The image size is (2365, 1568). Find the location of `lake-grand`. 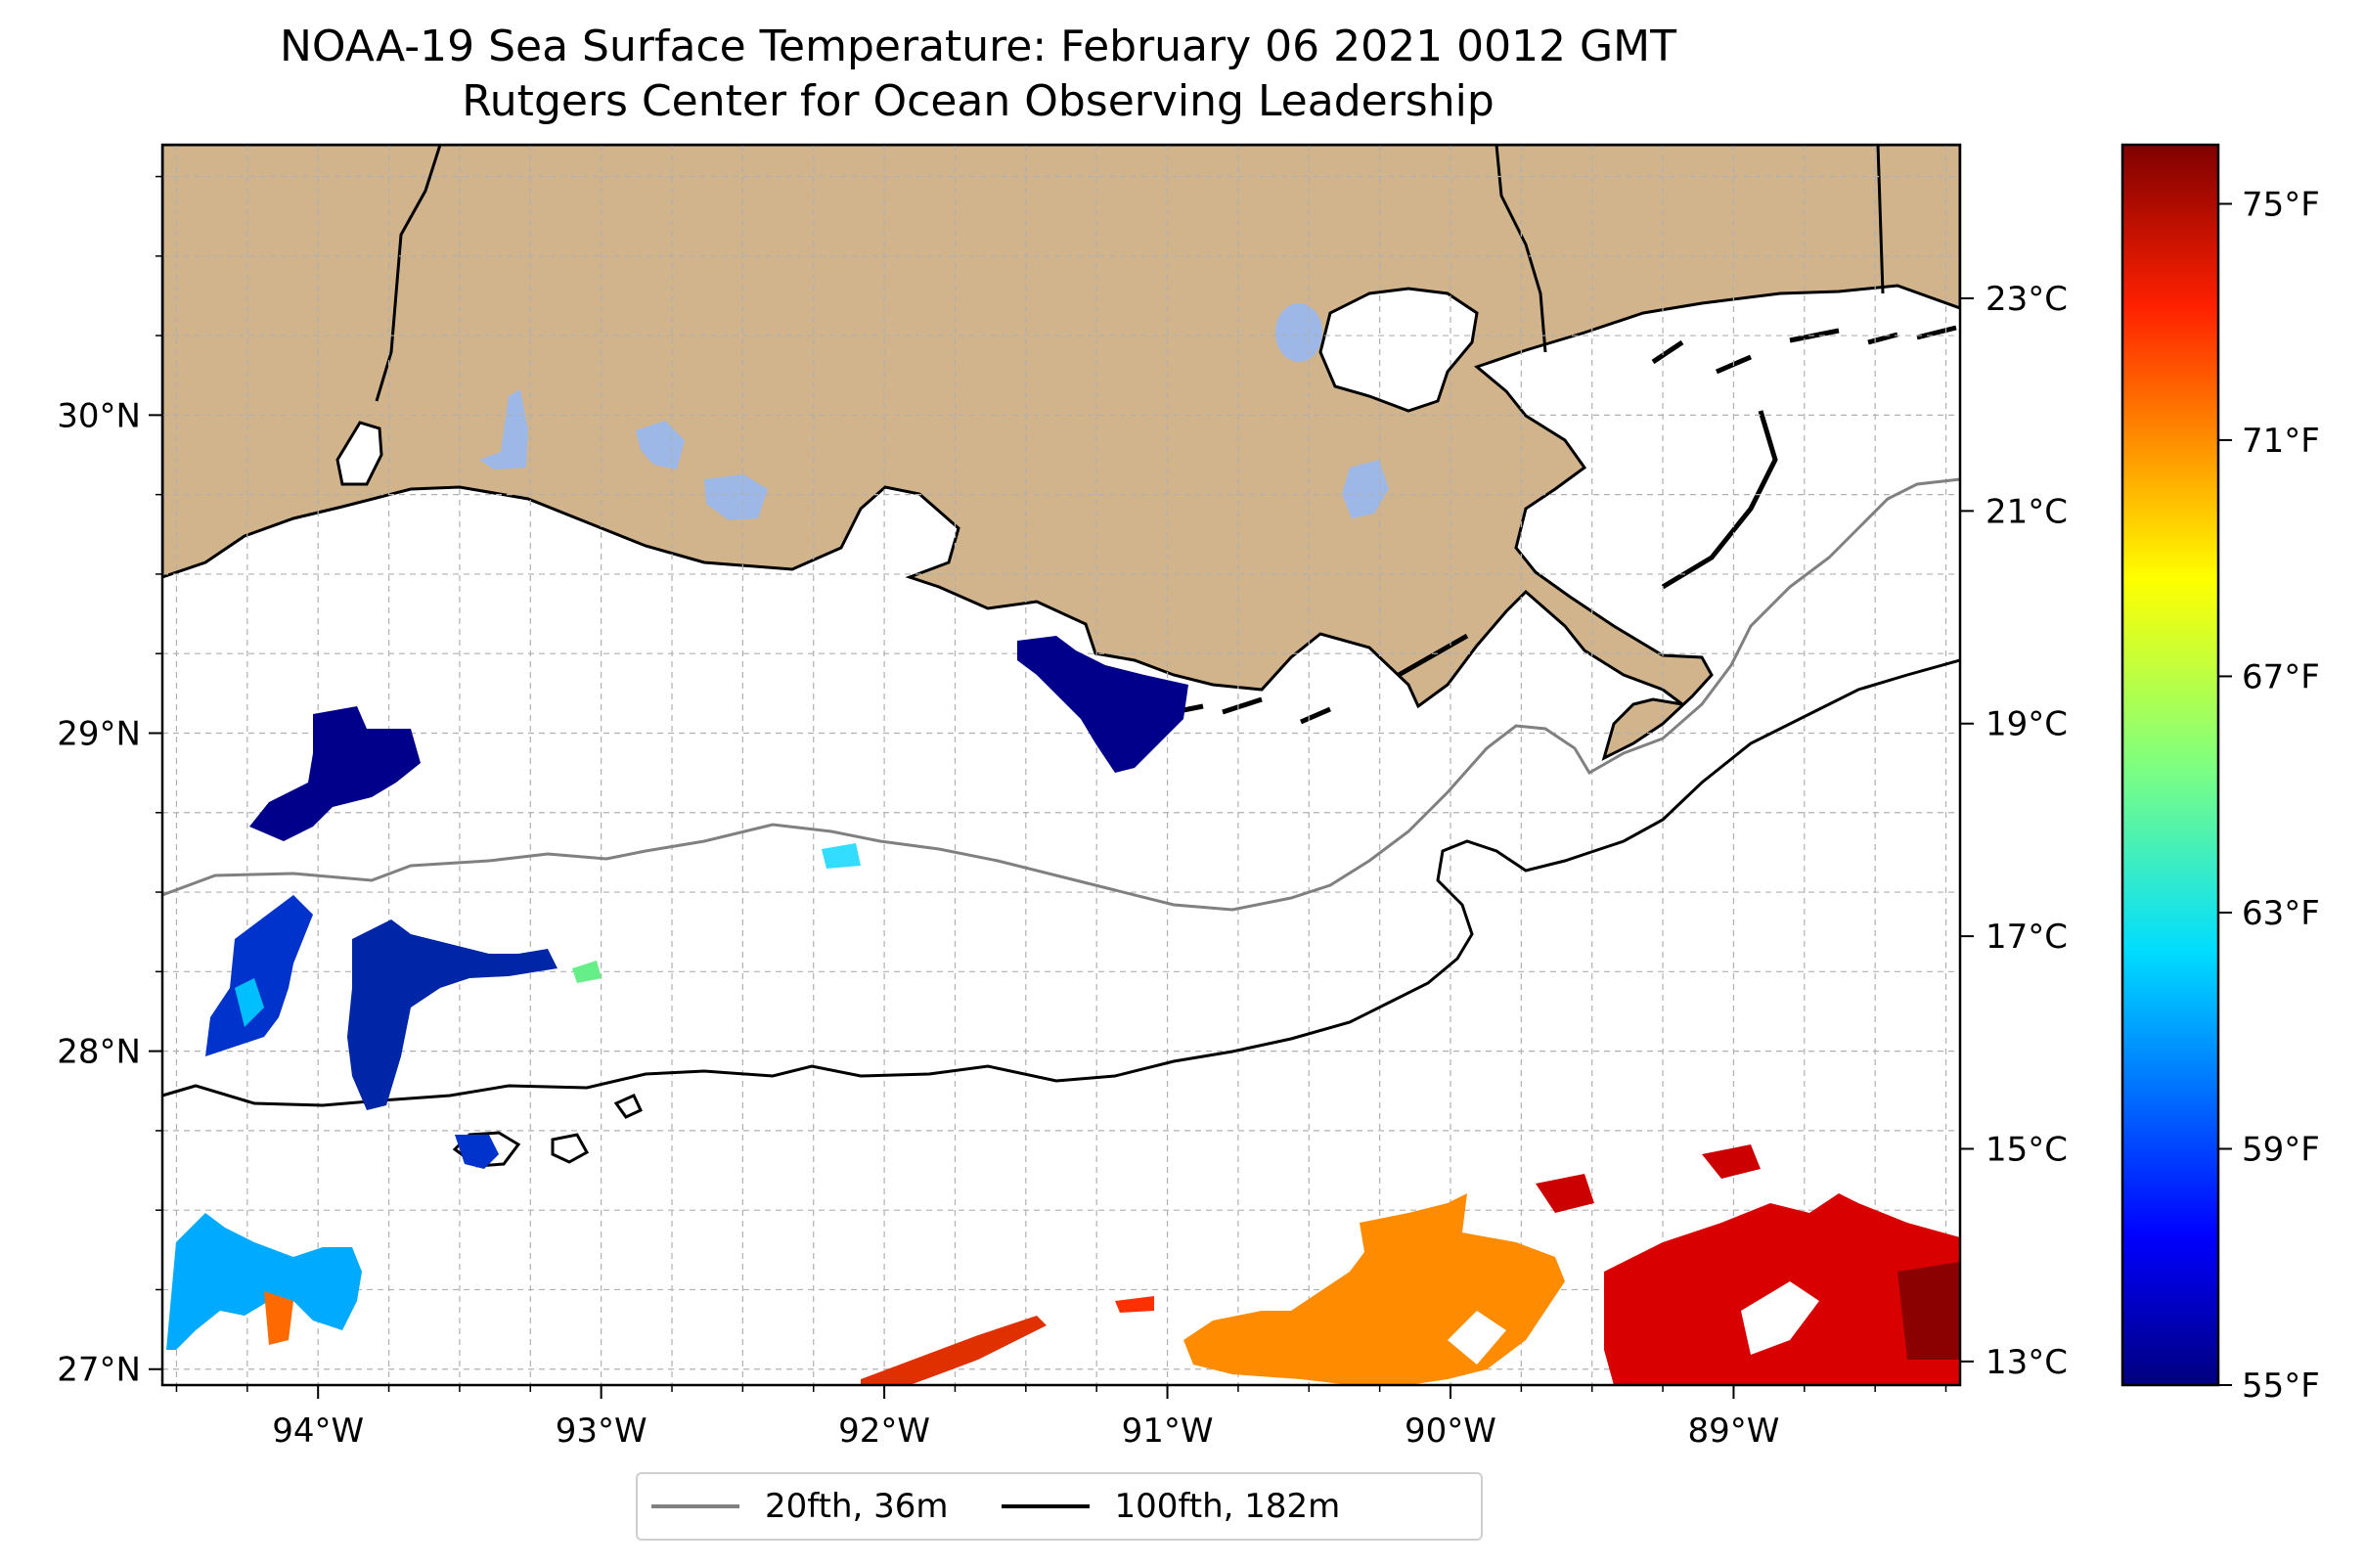

lake-grand is located at coordinates (503, 429).